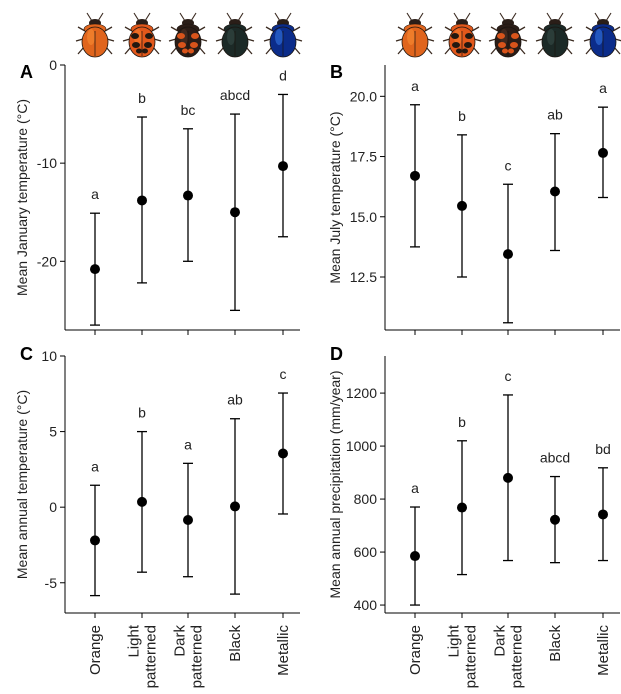 The image size is (621, 694). What do you see at coordinates (335, 485) in the screenshot?
I see `y-axis-label: Mean annual precipitation (mm/year)` at bounding box center [335, 485].